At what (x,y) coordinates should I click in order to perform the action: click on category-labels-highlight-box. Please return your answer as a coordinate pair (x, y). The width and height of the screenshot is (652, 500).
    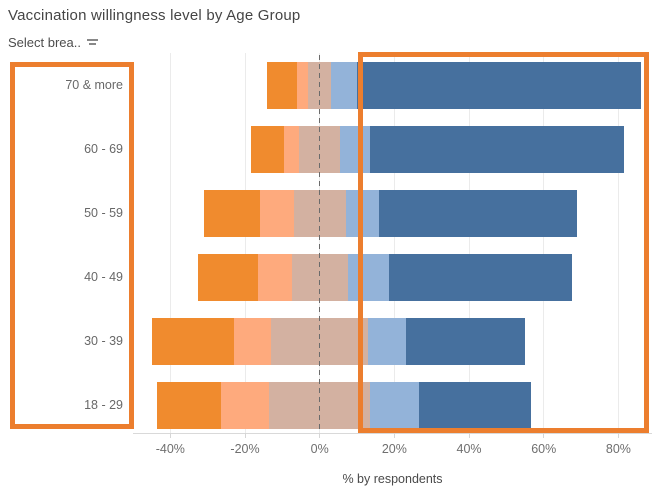
    Looking at the image, I should click on (72, 245).